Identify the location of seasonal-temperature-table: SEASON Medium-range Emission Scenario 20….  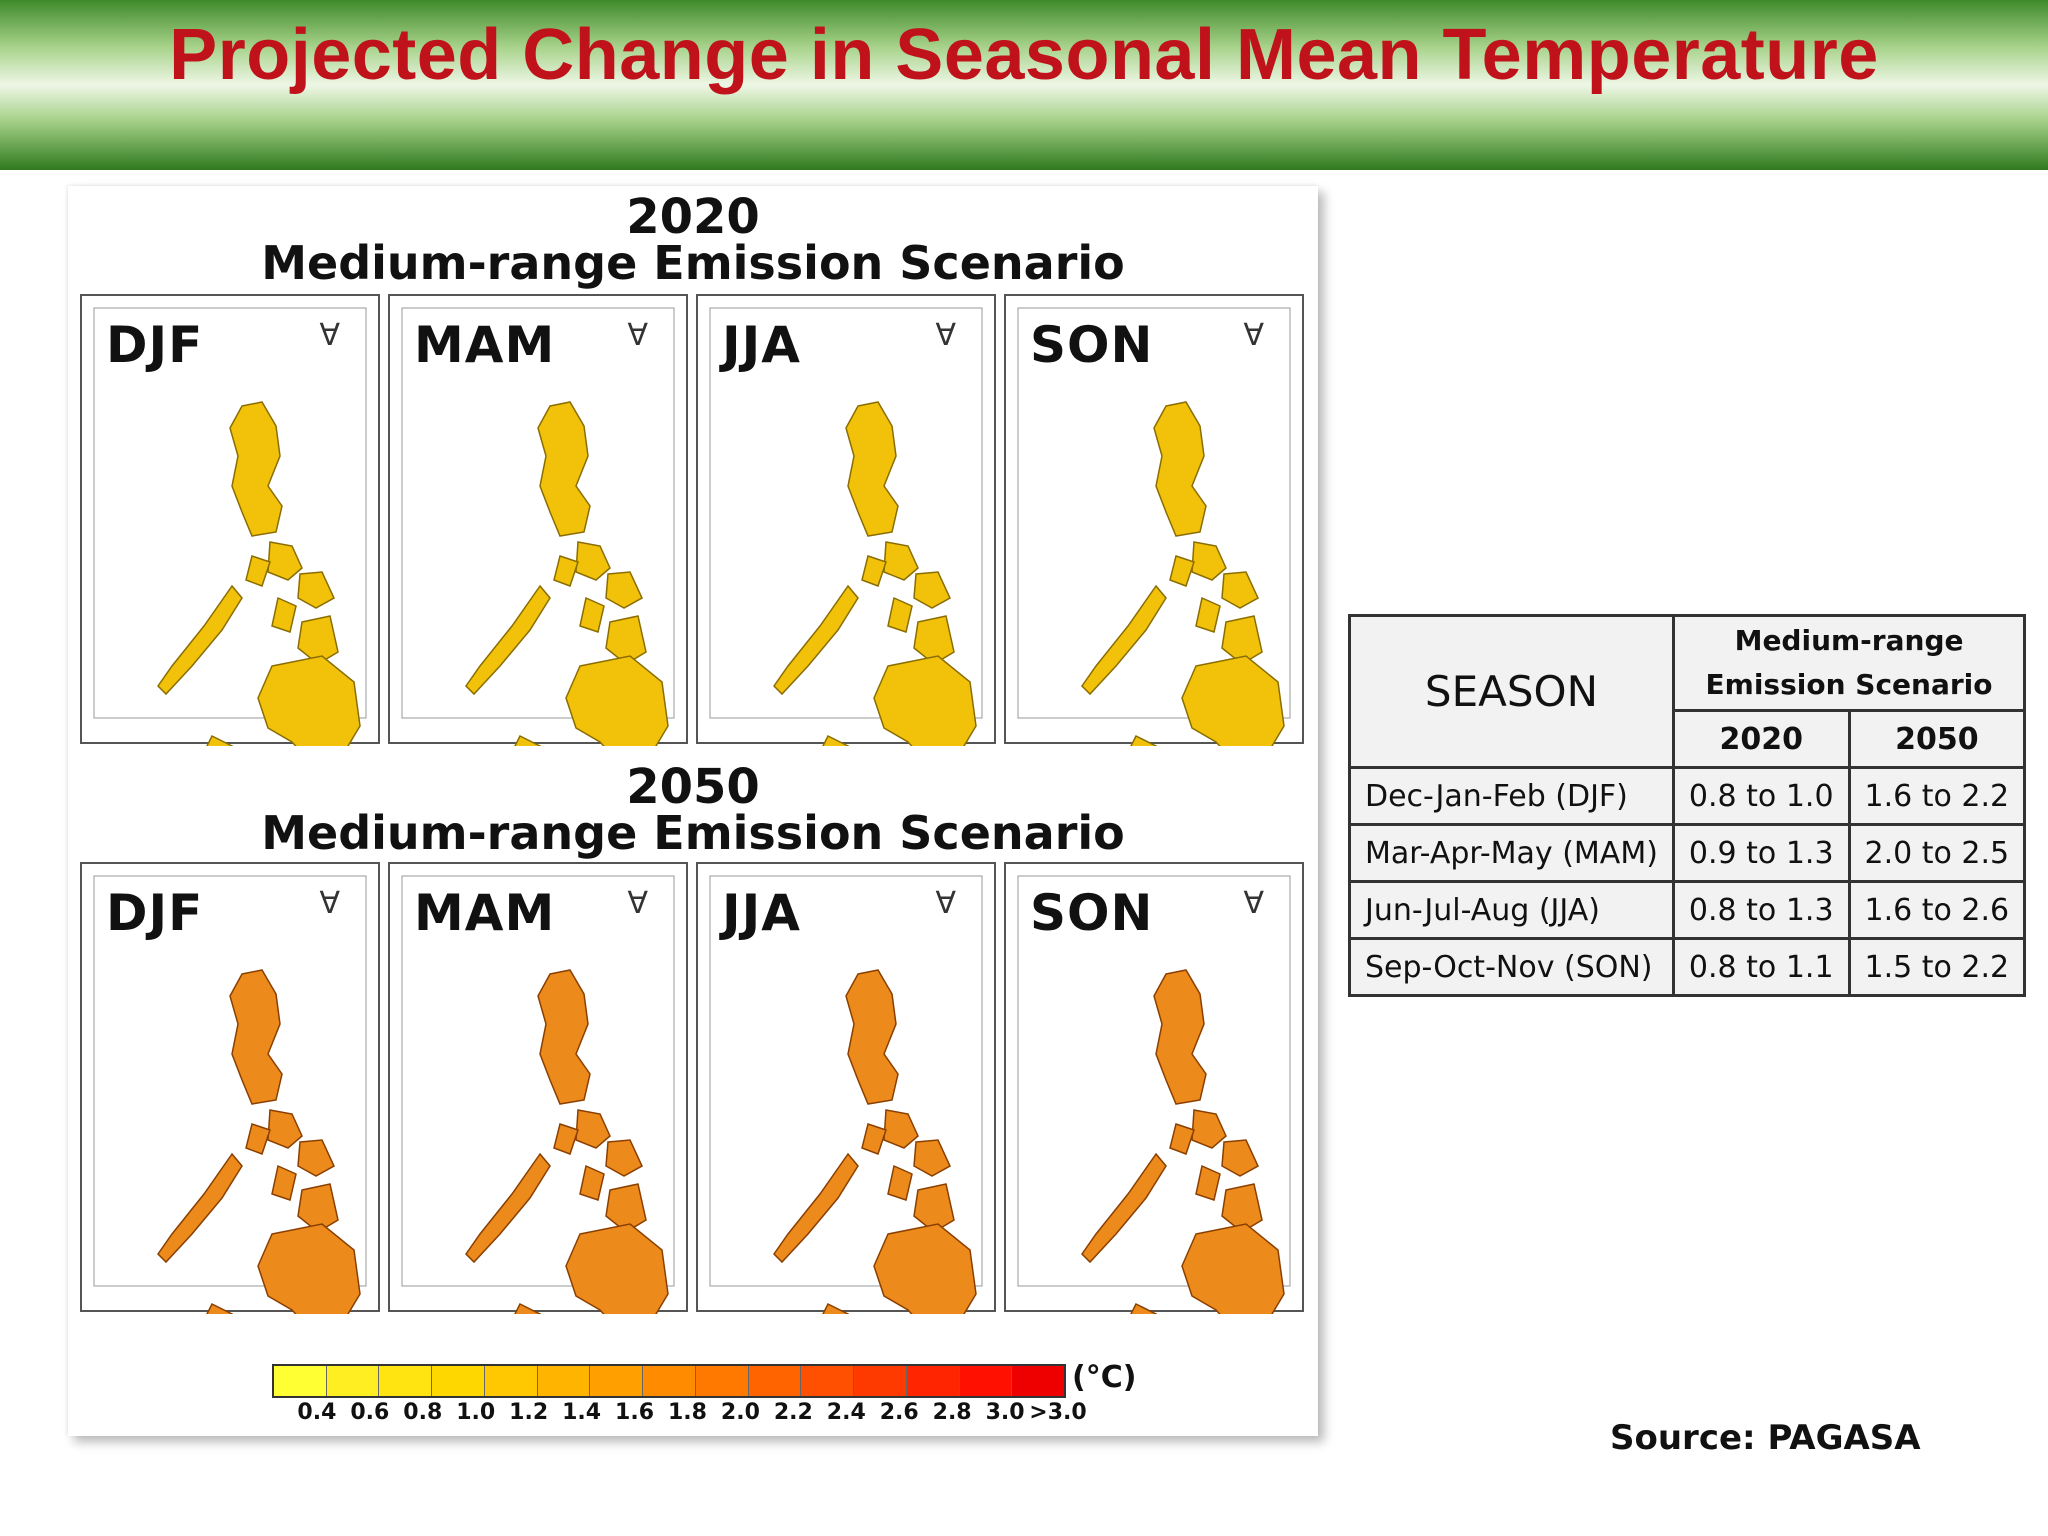
(1687, 805).